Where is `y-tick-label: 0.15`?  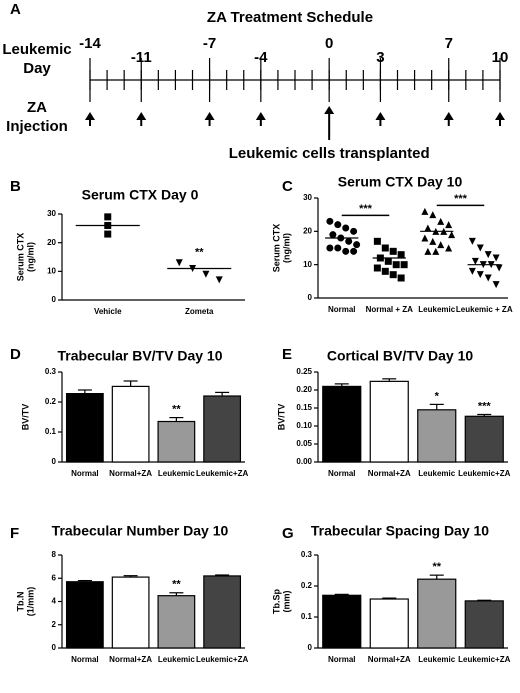
y-tick-label: 0.15 is located at coordinates (304, 407).